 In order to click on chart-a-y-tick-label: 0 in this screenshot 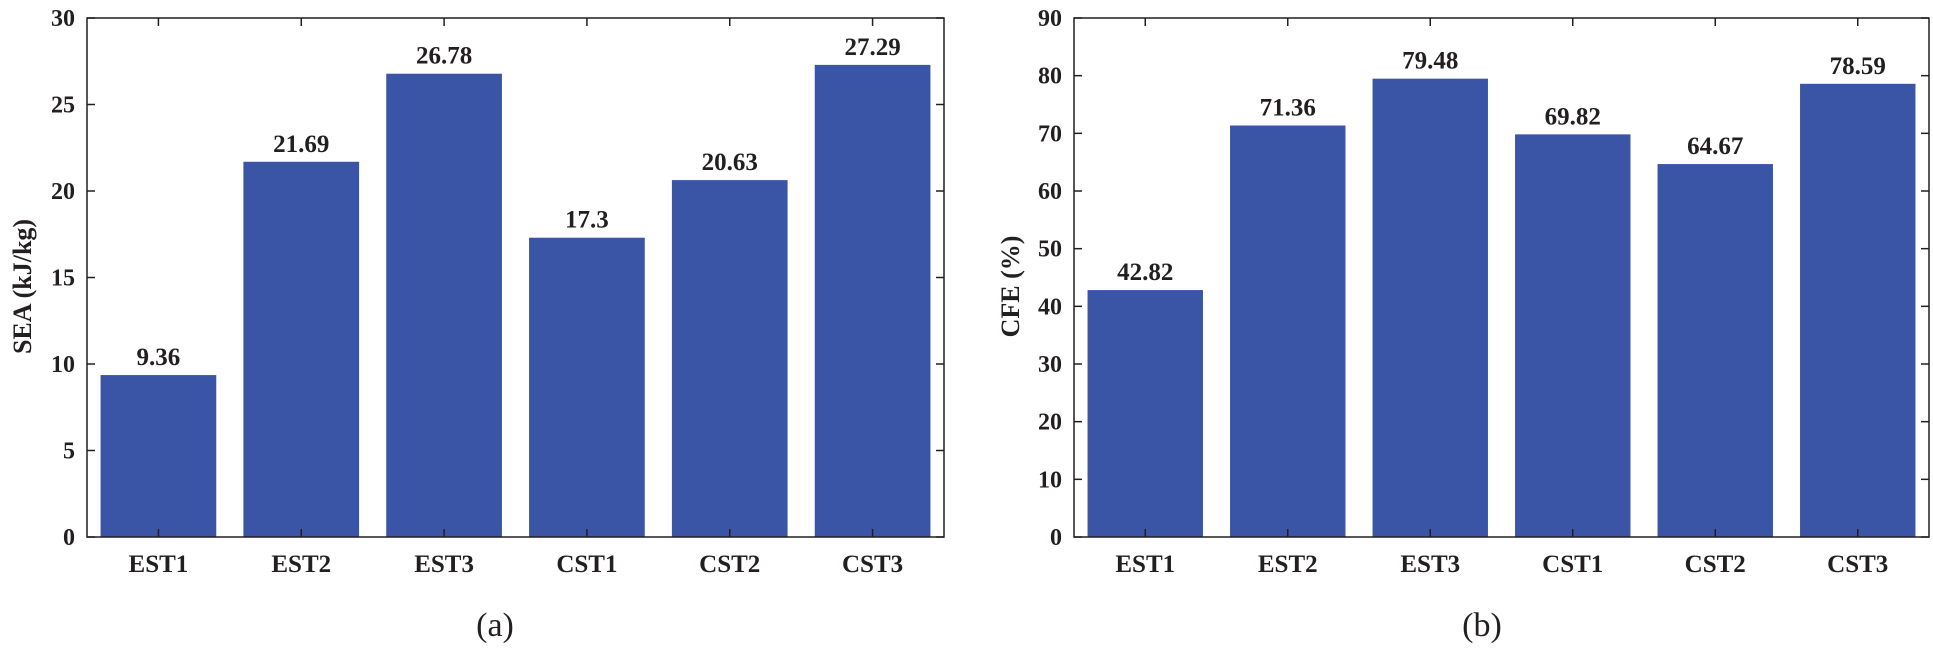, I will do `click(69, 538)`.